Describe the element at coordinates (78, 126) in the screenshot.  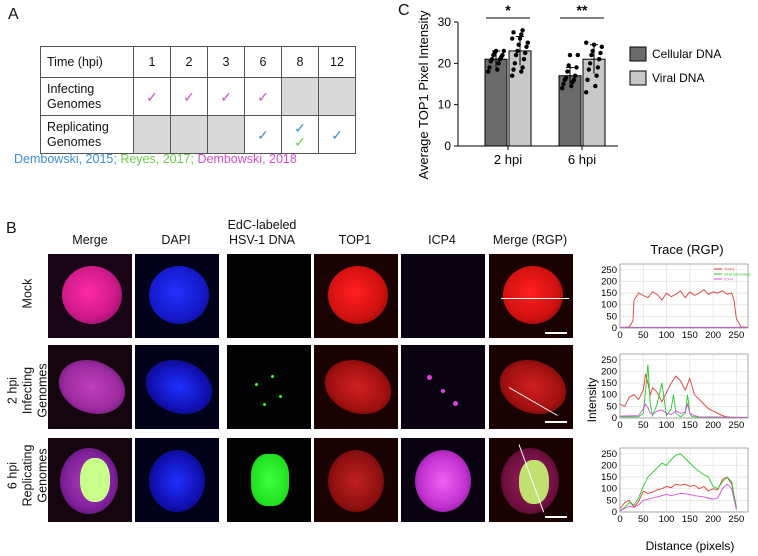
I see `row-label-line: Replicating` at that location.